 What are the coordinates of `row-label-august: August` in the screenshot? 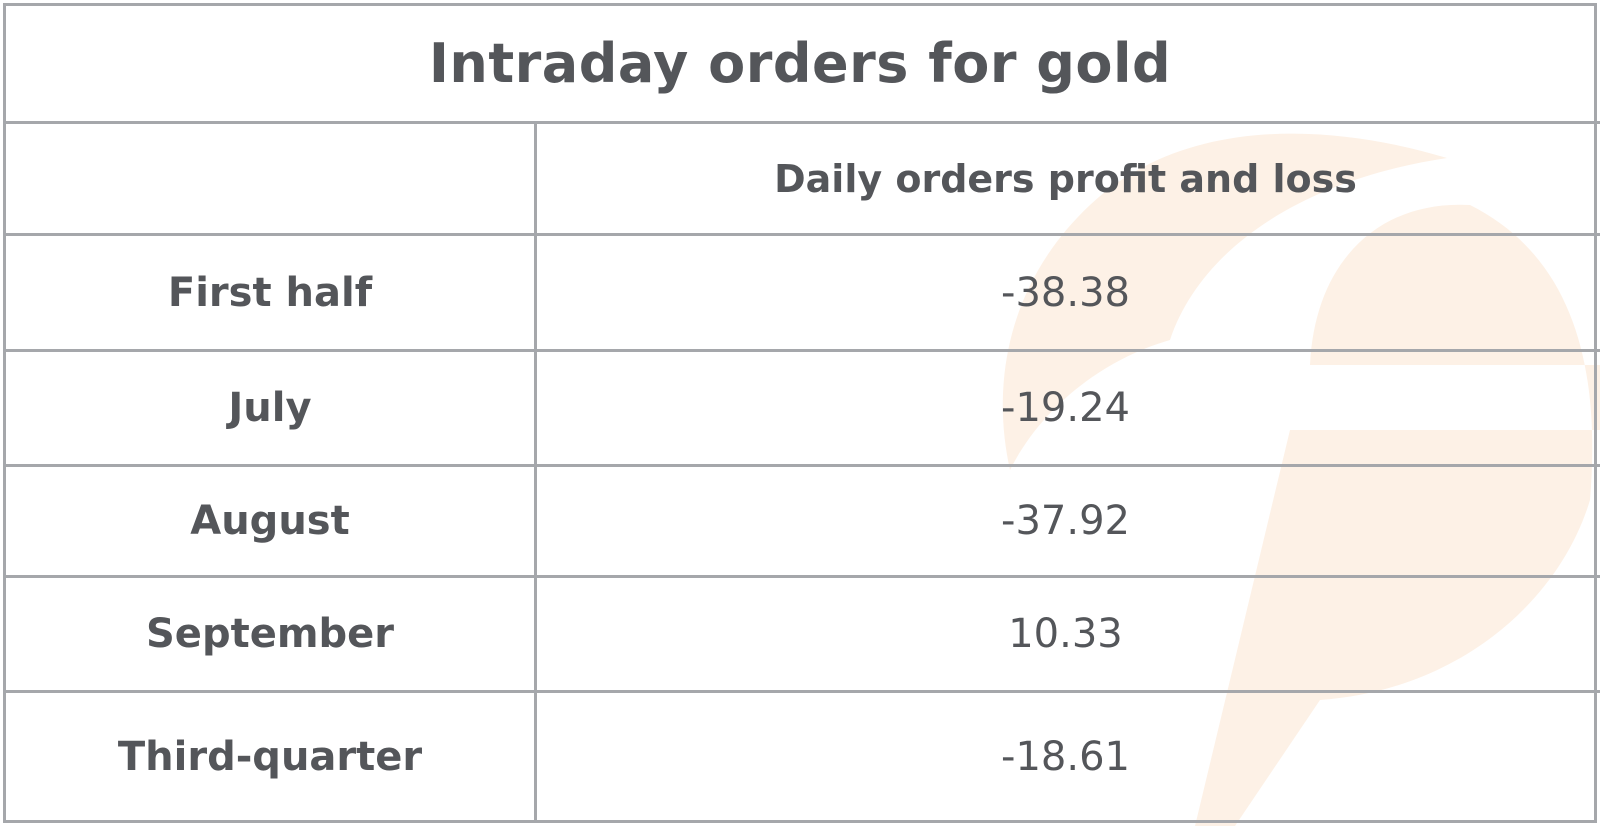 It's located at (270, 521).